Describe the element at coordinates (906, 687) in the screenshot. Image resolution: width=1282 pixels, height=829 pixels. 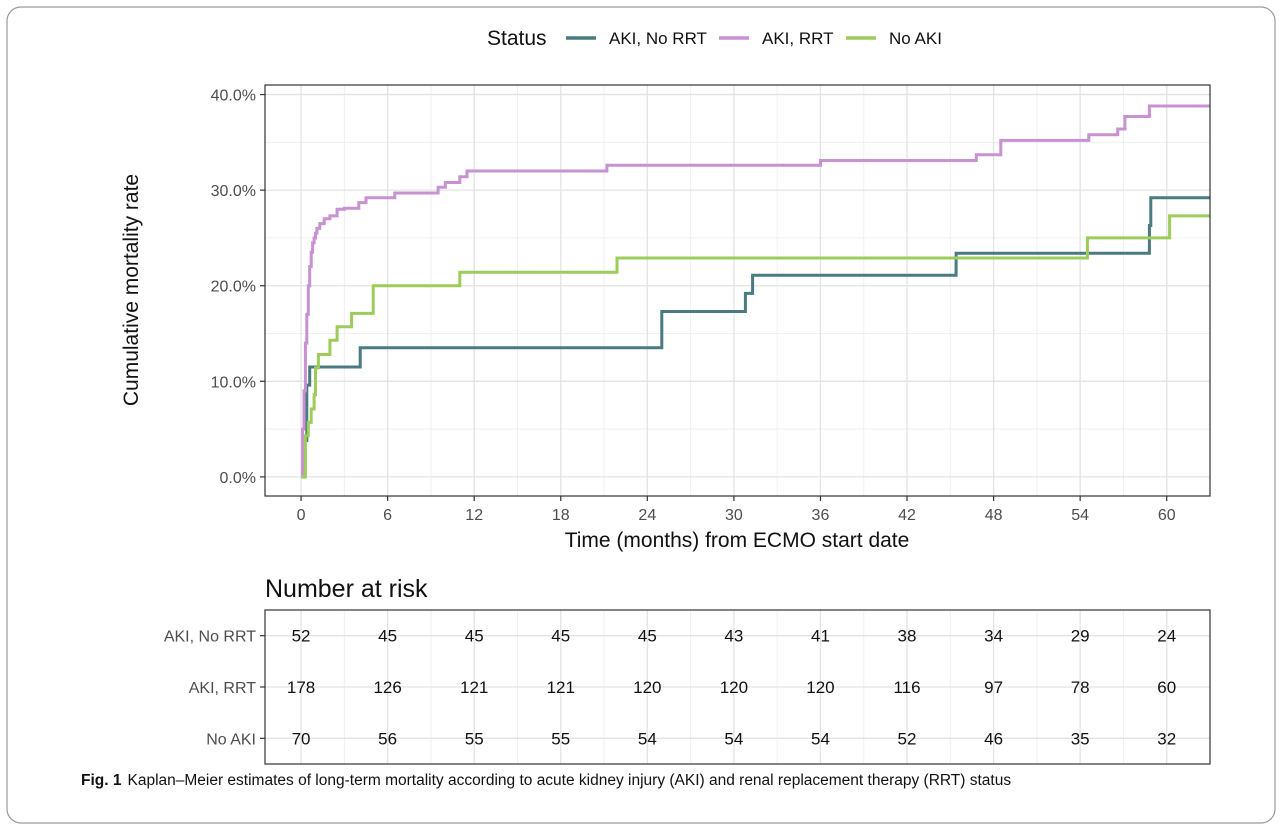
I see `risk-value: 116` at that location.